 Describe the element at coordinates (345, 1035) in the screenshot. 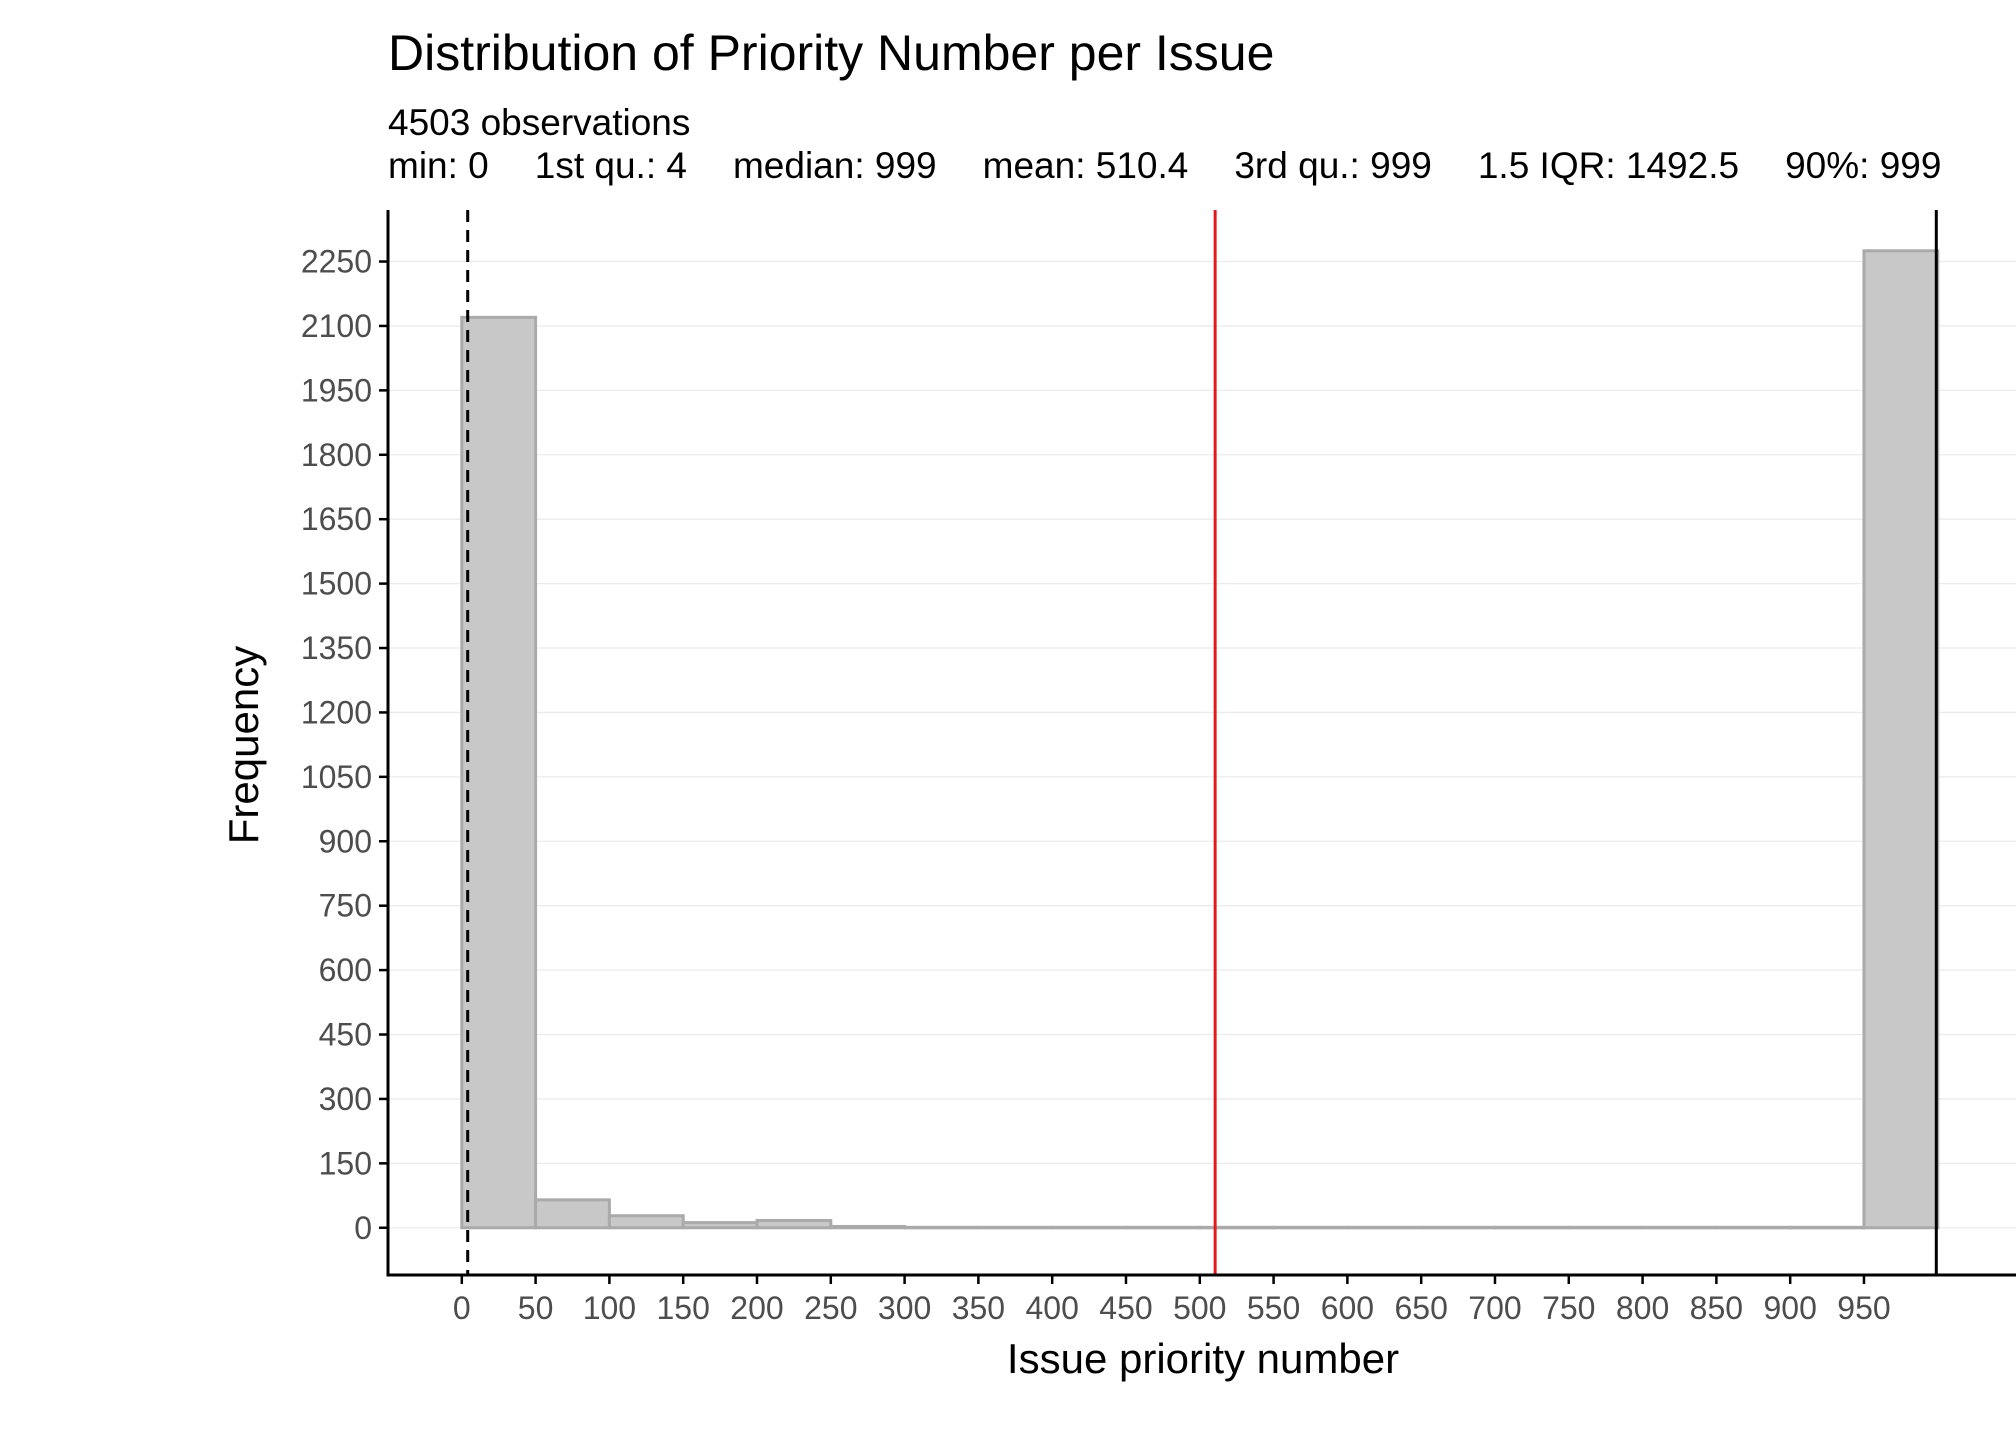

I see `y-tick-label-450: 450` at that location.